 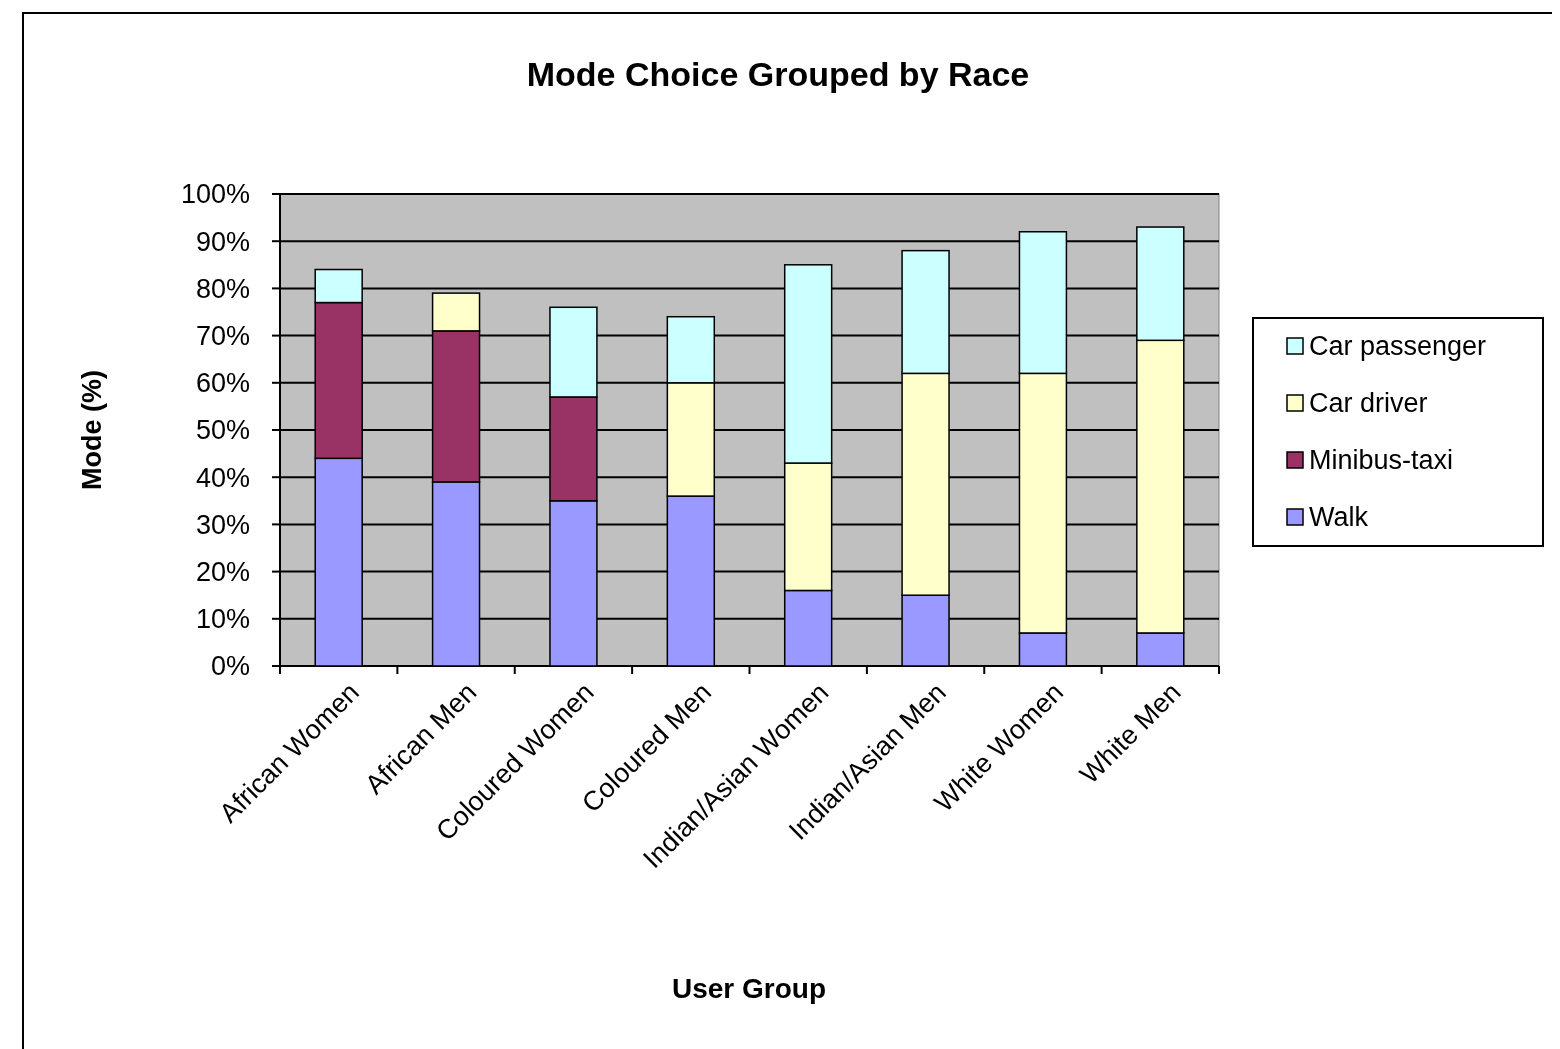 I want to click on y-tick-label: 20%, so click(x=222, y=572).